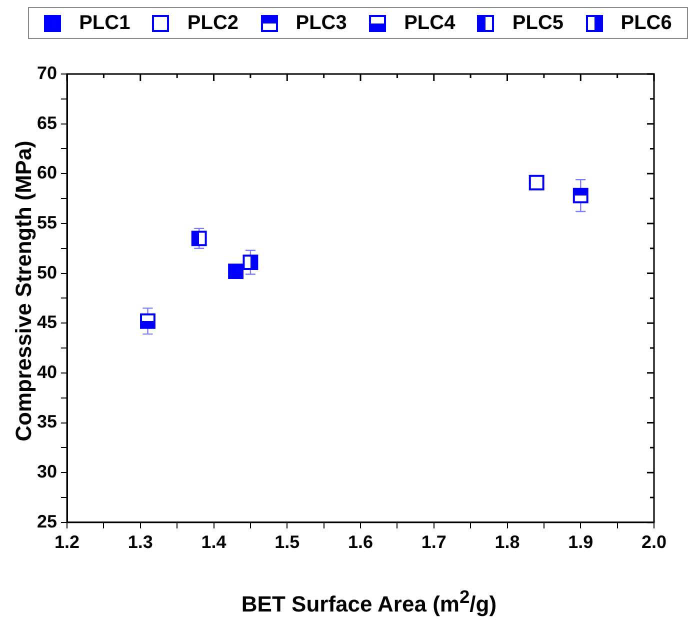  Describe the element at coordinates (581, 542) in the screenshot. I see `x-tick-label: 1.9` at that location.